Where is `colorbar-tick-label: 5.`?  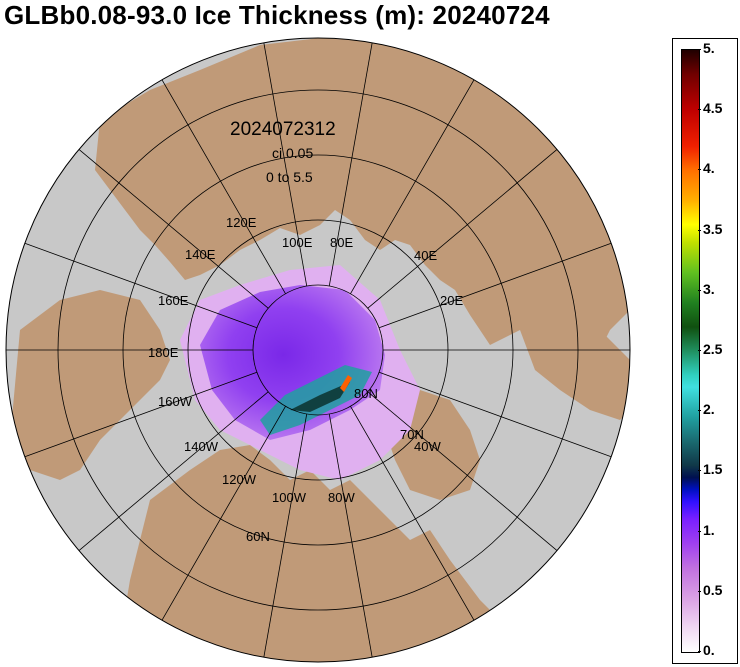 colorbar-tick-label: 5. is located at coordinates (709, 48).